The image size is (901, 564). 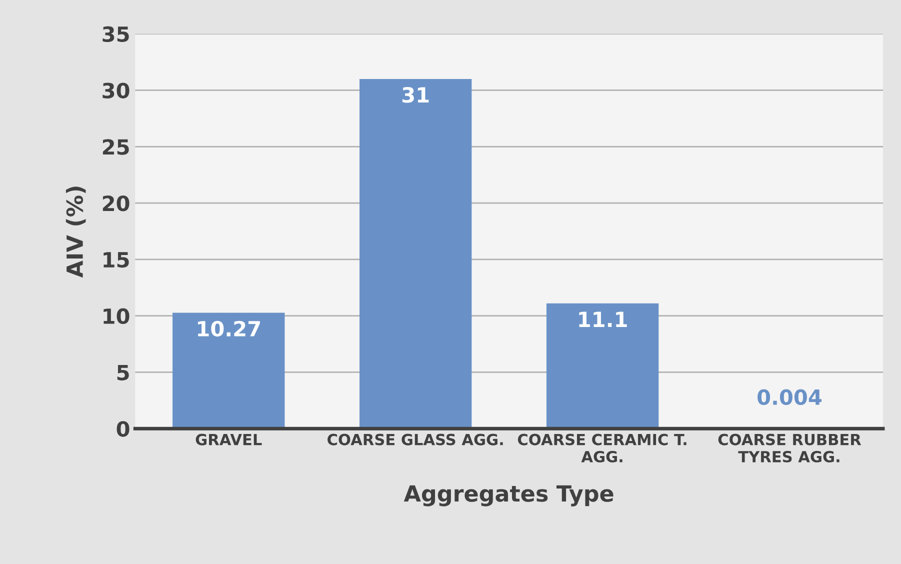 What do you see at coordinates (116, 203) in the screenshot?
I see `y-tick-label: 20` at bounding box center [116, 203].